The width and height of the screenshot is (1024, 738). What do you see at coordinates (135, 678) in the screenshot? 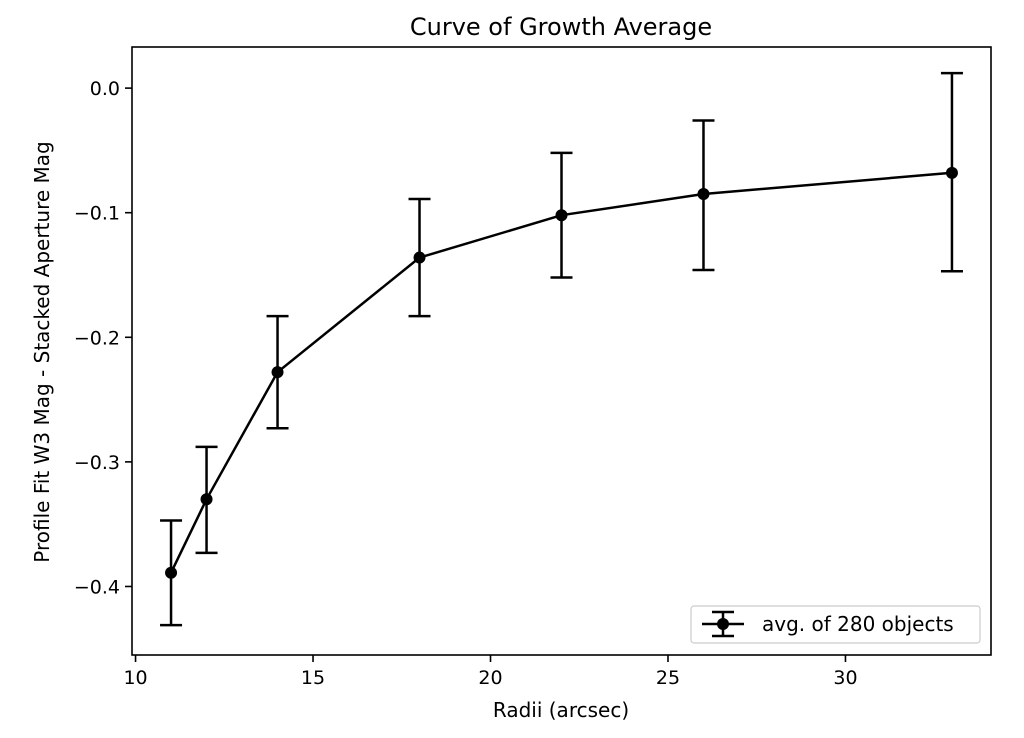
I see `x-tick-label: 10` at bounding box center [135, 678].